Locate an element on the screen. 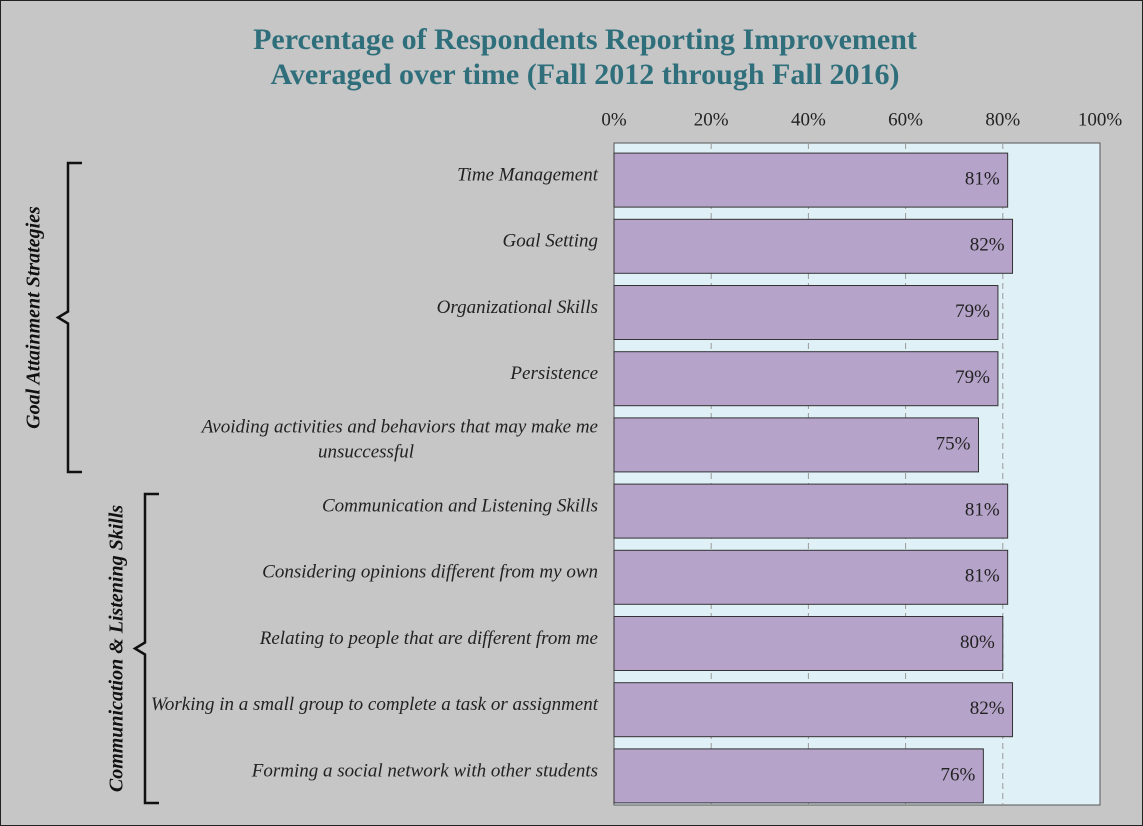  y-tick-label: Organizational Skills is located at coordinates (517, 307).